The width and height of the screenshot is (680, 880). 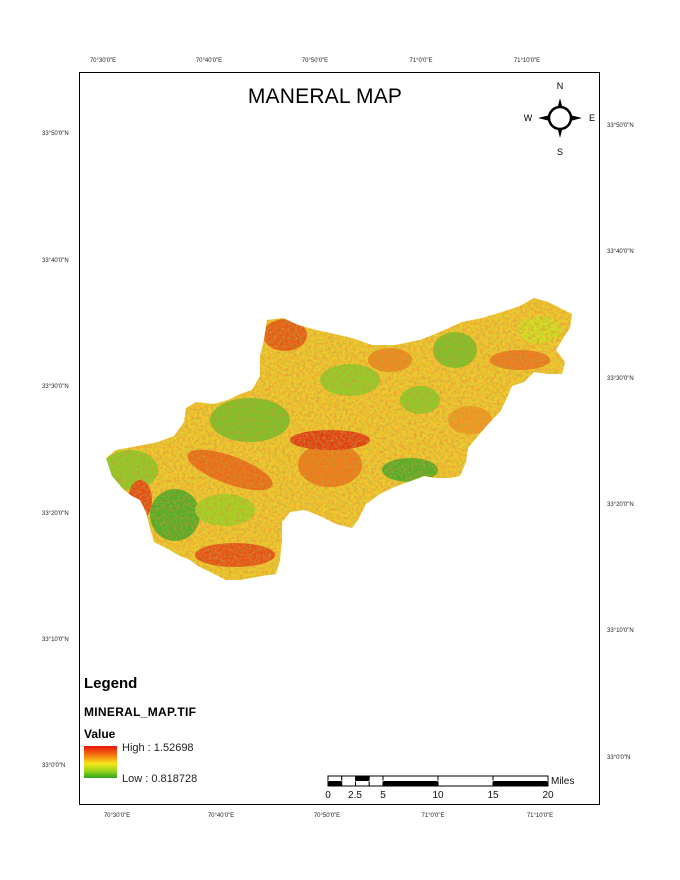 What do you see at coordinates (160, 779) in the screenshot?
I see `legend-low-label: Low : 0.818728` at bounding box center [160, 779].